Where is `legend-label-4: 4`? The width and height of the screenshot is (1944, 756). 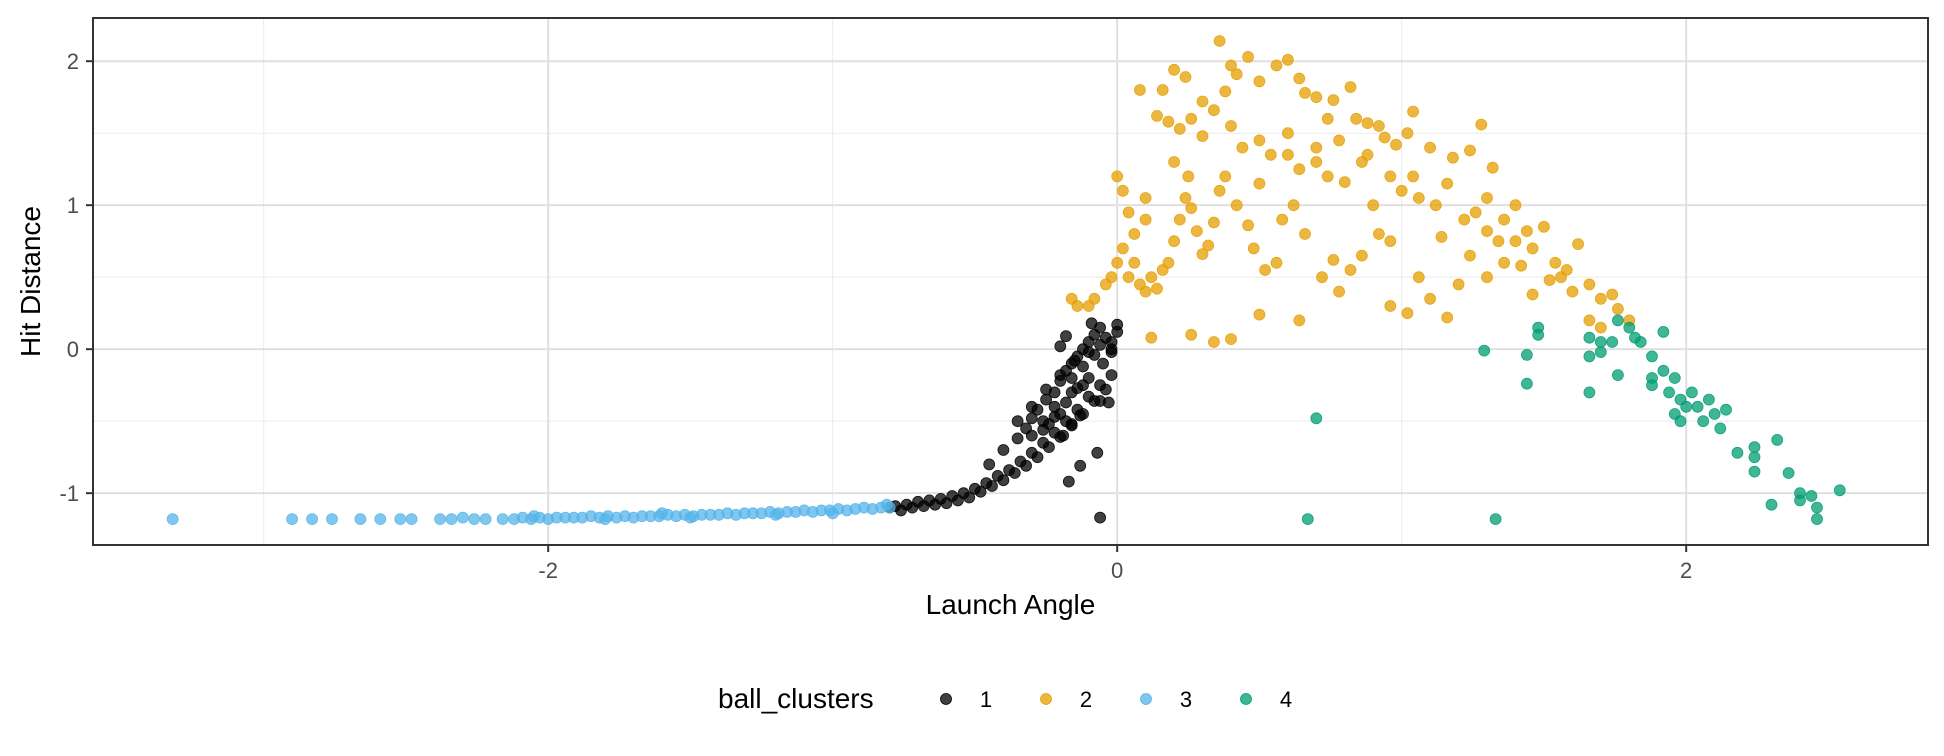 legend-label-4: 4 is located at coordinates (1286, 699).